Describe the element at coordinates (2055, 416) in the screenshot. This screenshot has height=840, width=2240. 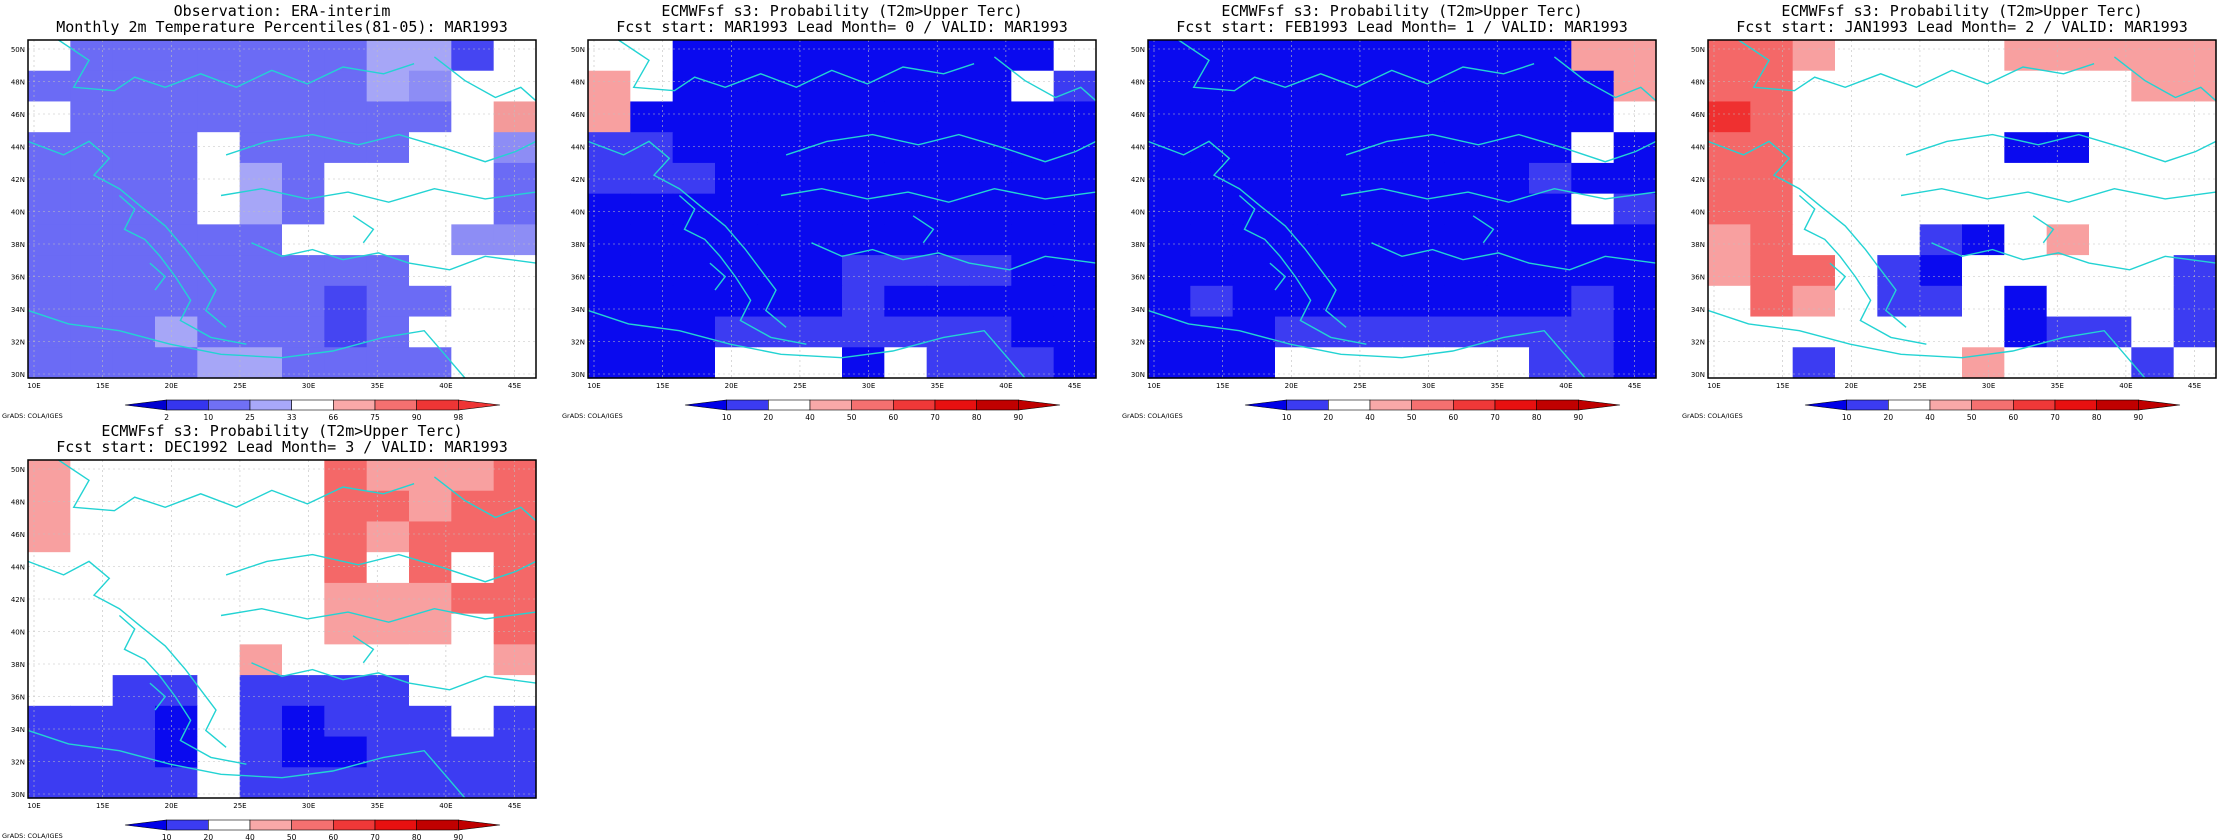
I see `colorbar-label: 70` at that location.